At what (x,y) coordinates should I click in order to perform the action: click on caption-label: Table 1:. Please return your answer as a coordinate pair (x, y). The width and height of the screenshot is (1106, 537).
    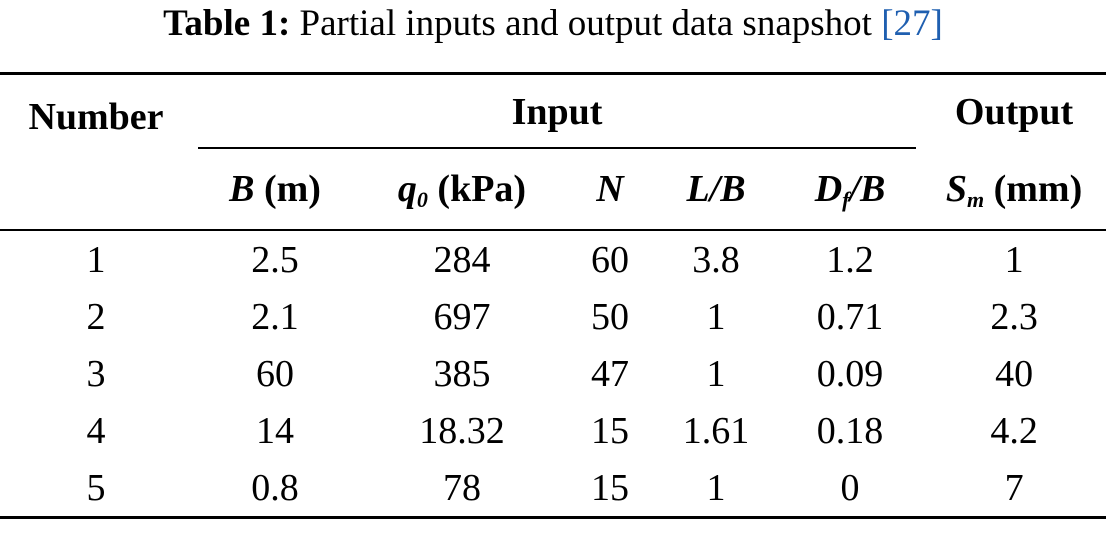
    Looking at the image, I should click on (227, 23).